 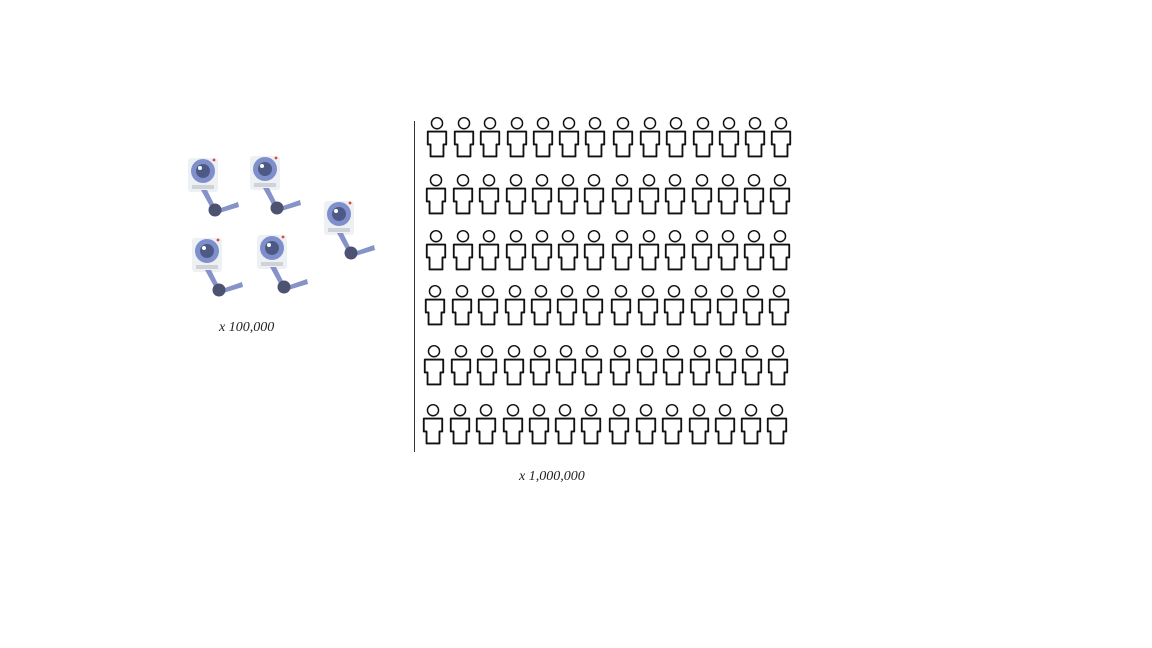 What do you see at coordinates (247, 327) in the screenshot?
I see `camera-multiplier-label: x 100,000` at bounding box center [247, 327].